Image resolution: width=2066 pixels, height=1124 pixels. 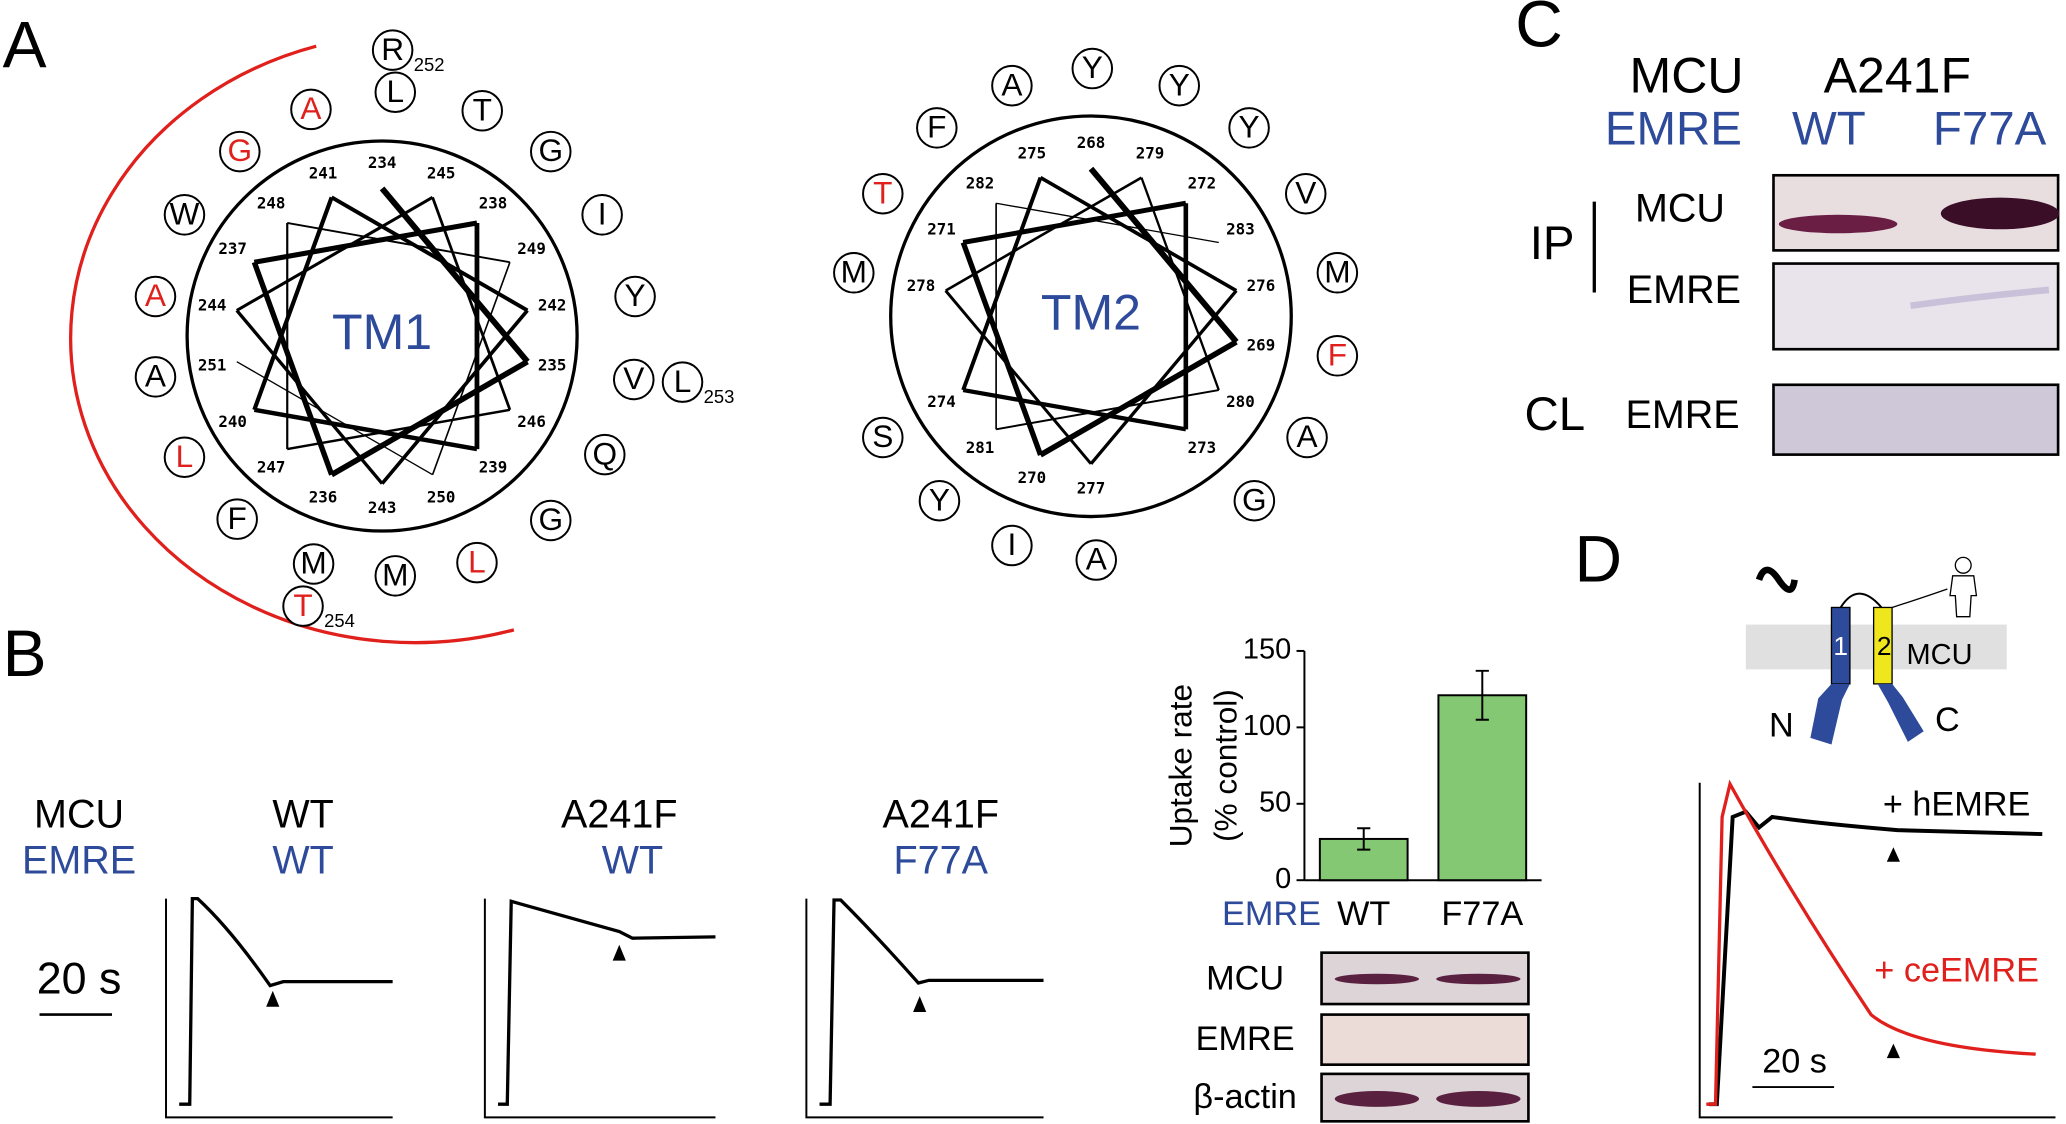 I want to click on wheel-circle, so click(x=1091, y=316).